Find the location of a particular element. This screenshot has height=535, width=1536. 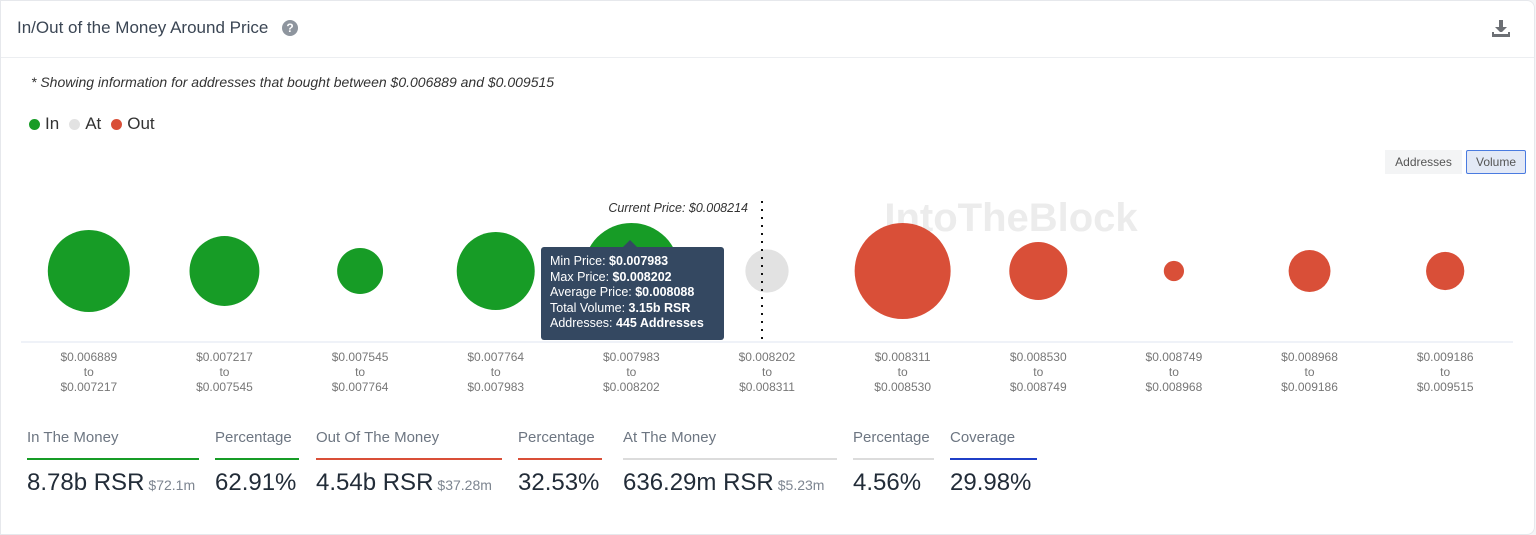

stat-at-percentage: Percentage 4.56% is located at coordinates (893, 463).